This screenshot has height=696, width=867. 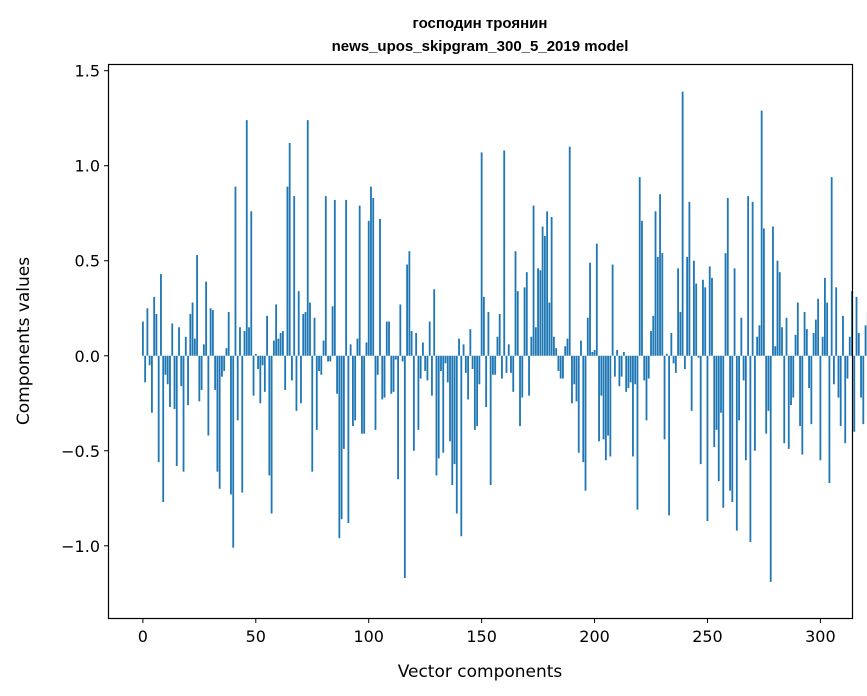 What do you see at coordinates (87, 166) in the screenshot?
I see `y-tick-label: 1.0` at bounding box center [87, 166].